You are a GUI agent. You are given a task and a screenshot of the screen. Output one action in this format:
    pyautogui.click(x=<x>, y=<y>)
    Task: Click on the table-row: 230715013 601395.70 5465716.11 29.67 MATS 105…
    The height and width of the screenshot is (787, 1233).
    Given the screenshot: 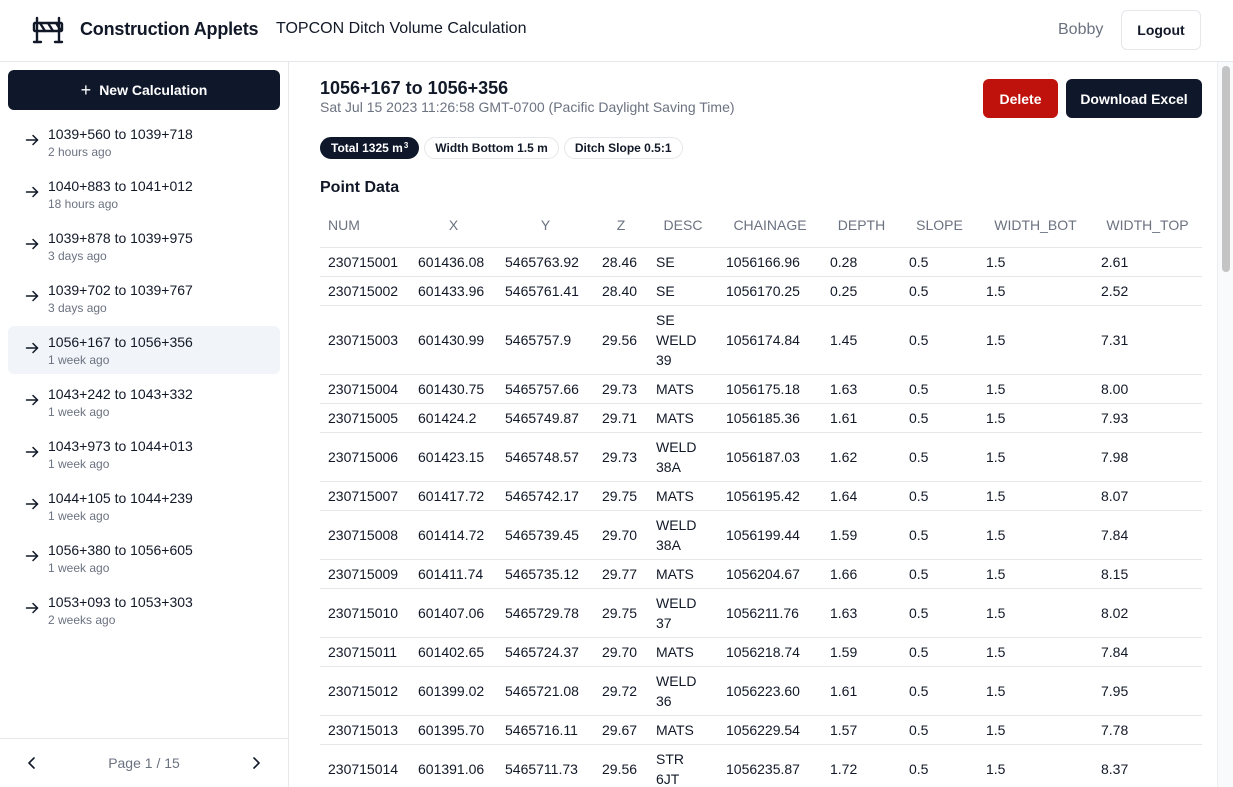 What is the action you would take?
    pyautogui.click(x=761, y=730)
    